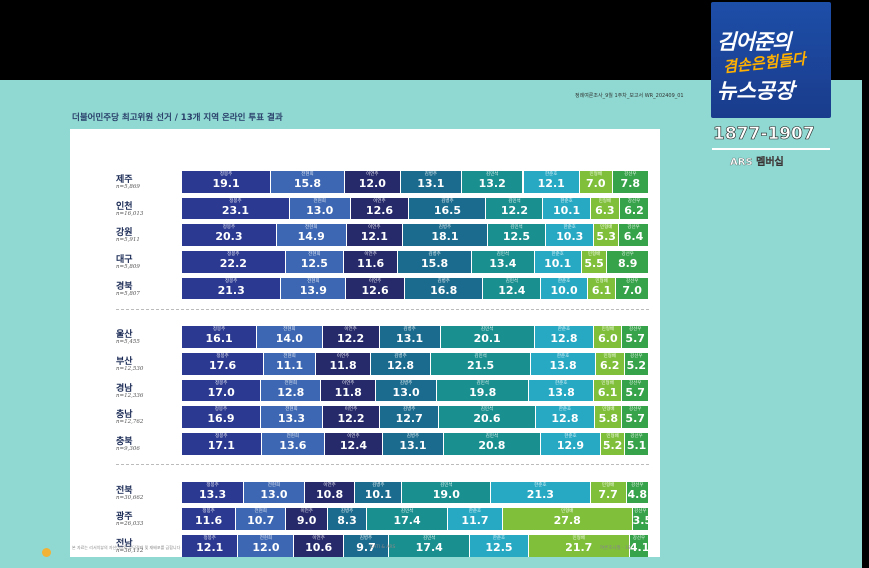  Describe the element at coordinates (561, 392) in the screenshot. I see `value-label: 13.8` at that location.